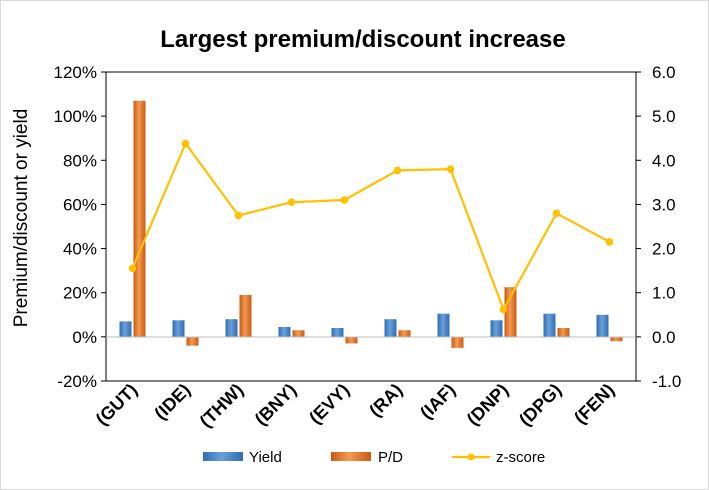  Describe the element at coordinates (364, 325) in the screenshot. I see `yield-series` at that location.